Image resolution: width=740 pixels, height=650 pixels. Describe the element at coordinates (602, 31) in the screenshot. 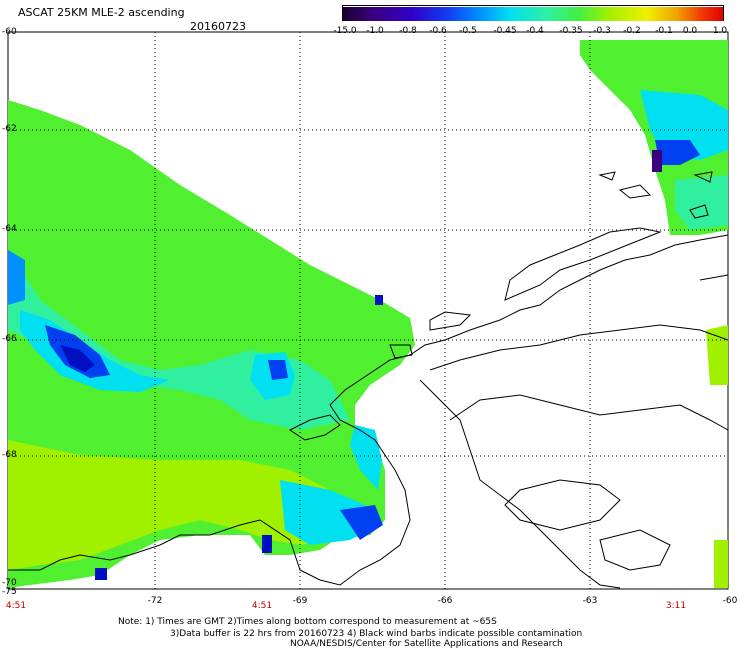

I see `color-scale-label: -0.3` at that location.